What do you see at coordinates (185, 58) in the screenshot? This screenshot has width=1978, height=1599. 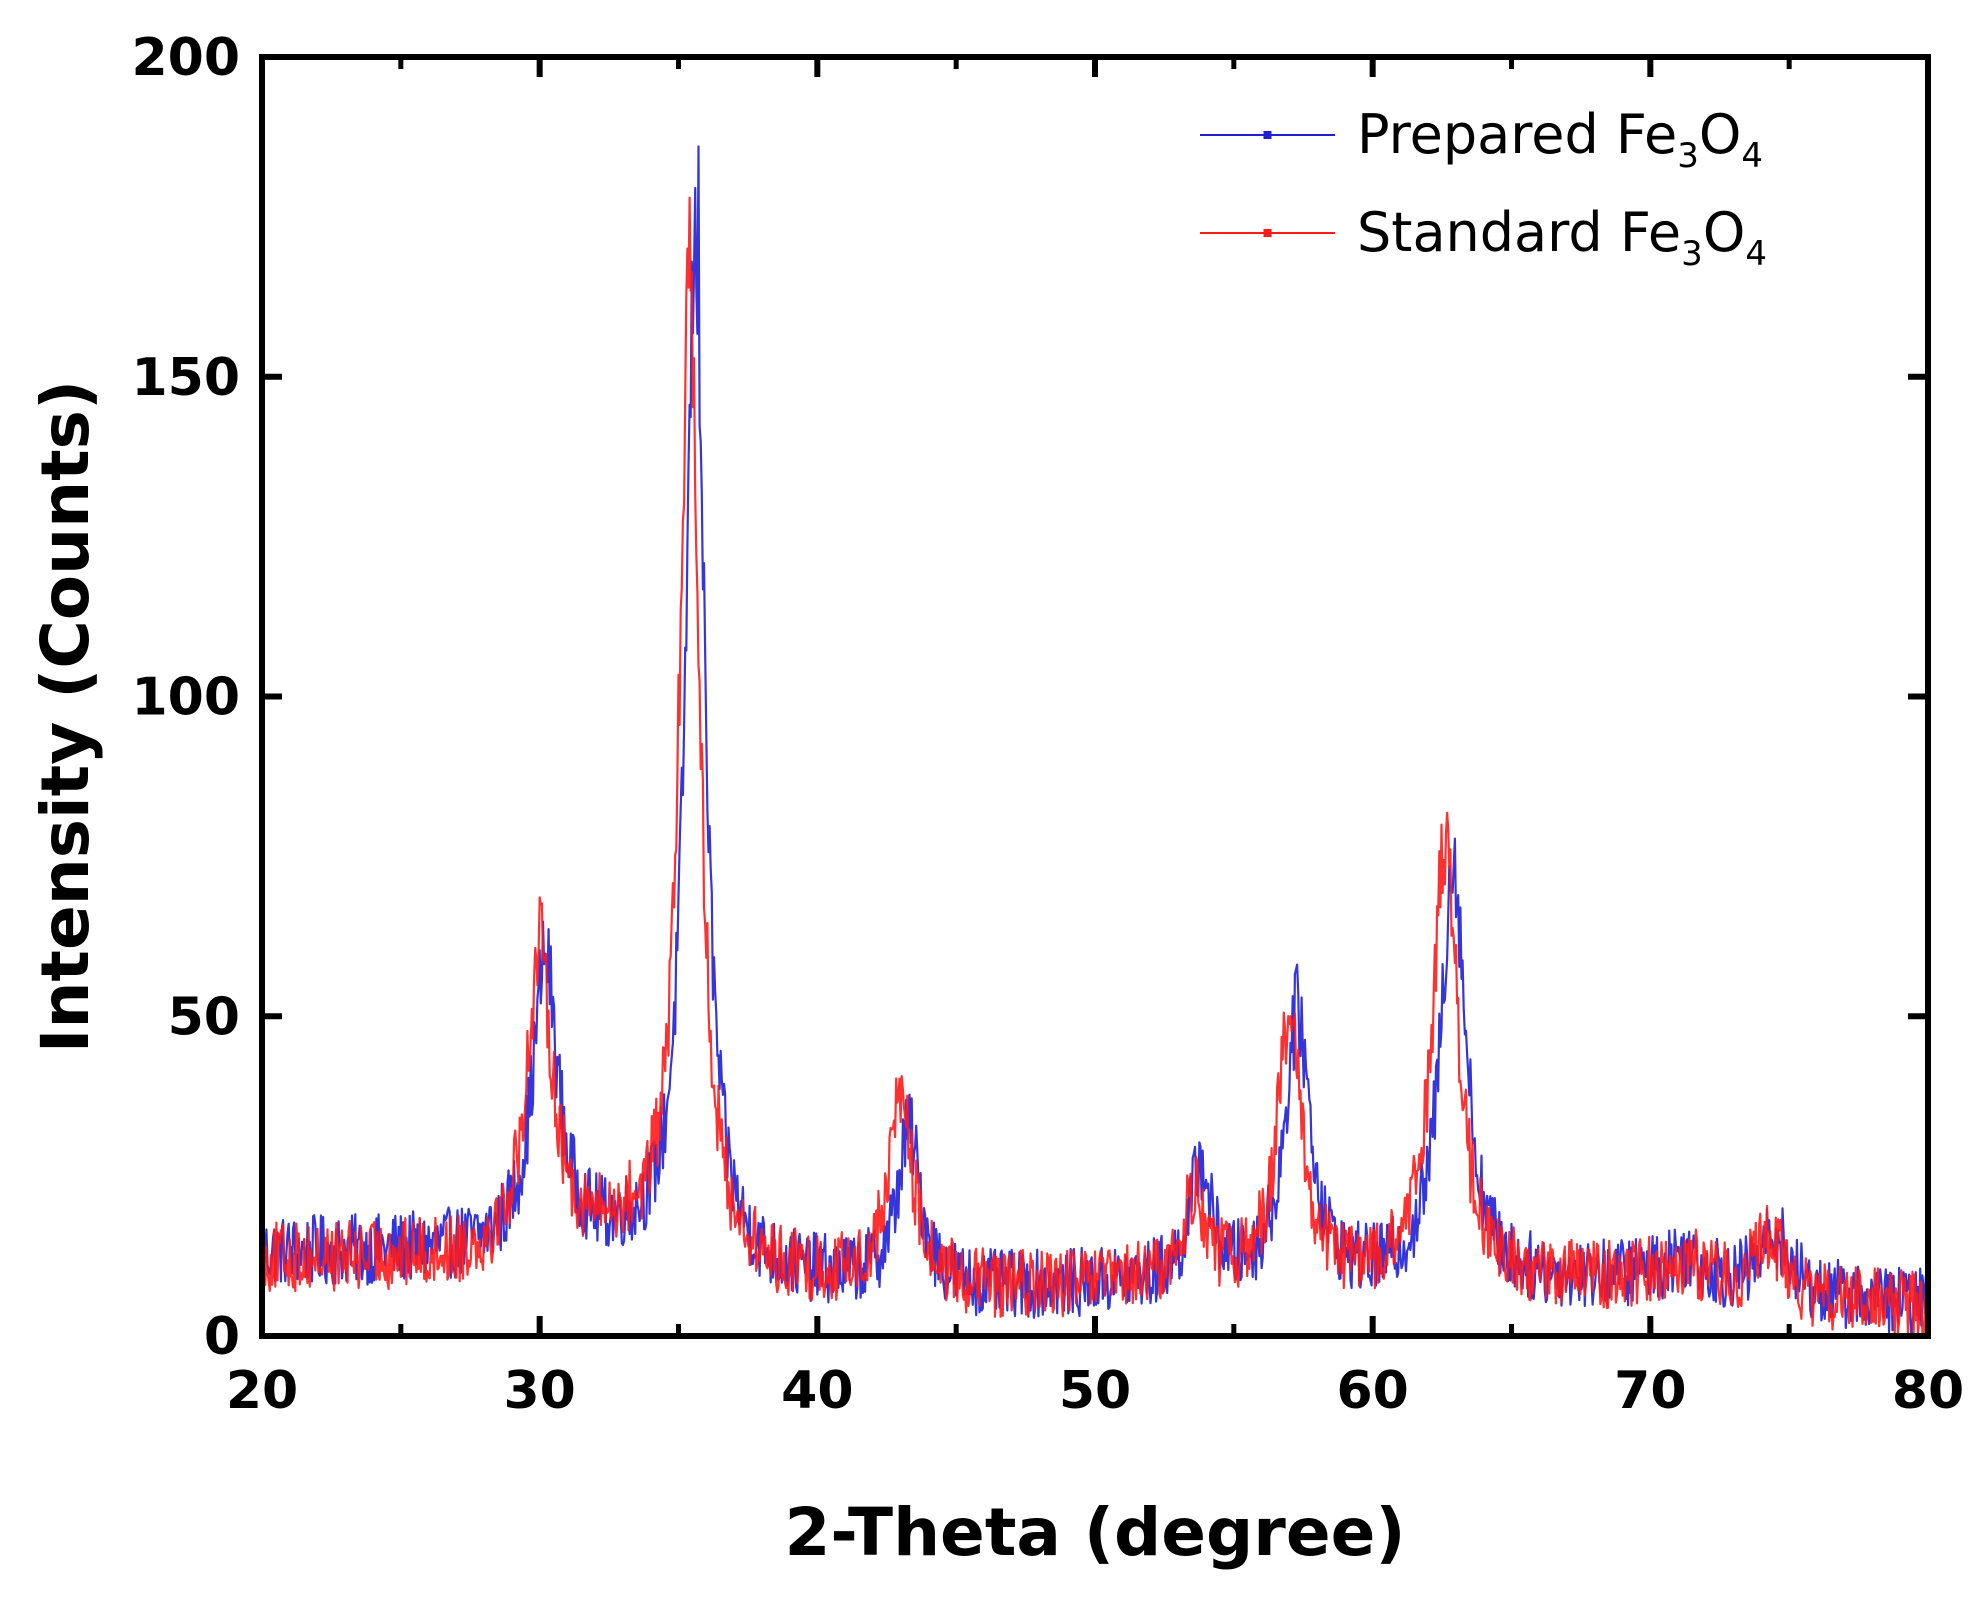 I see `y-tick-label: 200` at bounding box center [185, 58].